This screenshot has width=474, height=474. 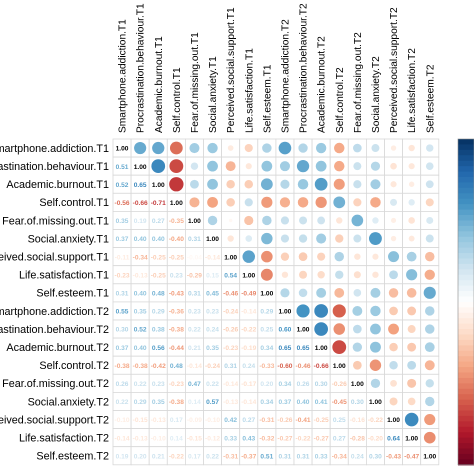 What do you see at coordinates (158, 348) in the screenshot?
I see `correlation-value: 0.56` at bounding box center [158, 348].